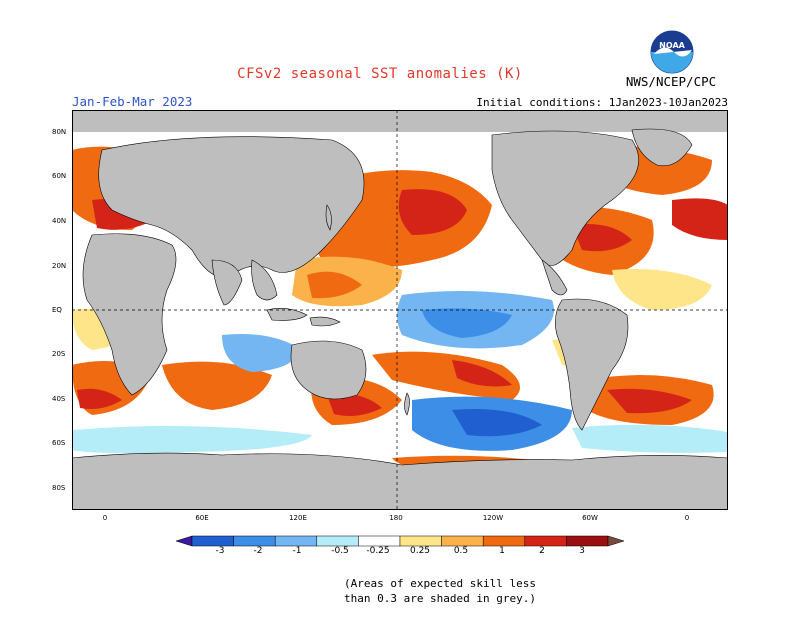  What do you see at coordinates (590, 518) in the screenshot?
I see `lon-label-60w: 60W` at bounding box center [590, 518].